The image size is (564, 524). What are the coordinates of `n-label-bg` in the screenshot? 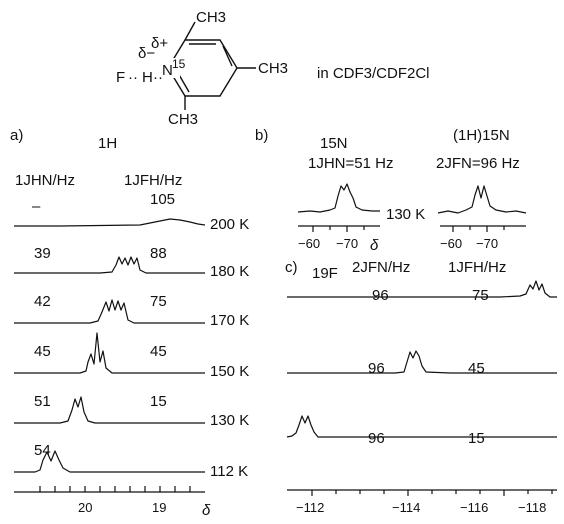 It's located at (169, 68).